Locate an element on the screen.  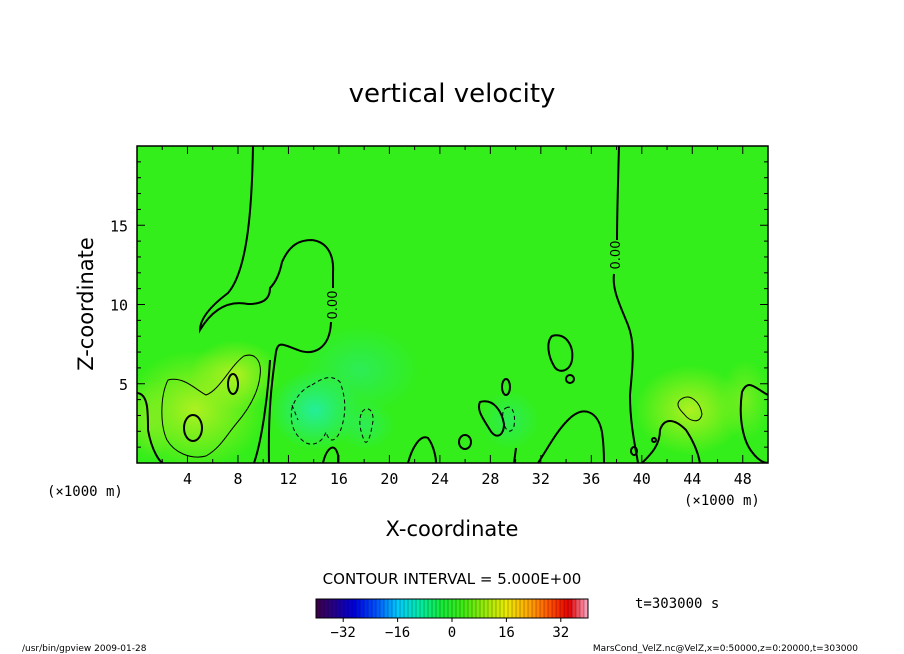
x-tick-label: 48 is located at coordinates (743, 479).